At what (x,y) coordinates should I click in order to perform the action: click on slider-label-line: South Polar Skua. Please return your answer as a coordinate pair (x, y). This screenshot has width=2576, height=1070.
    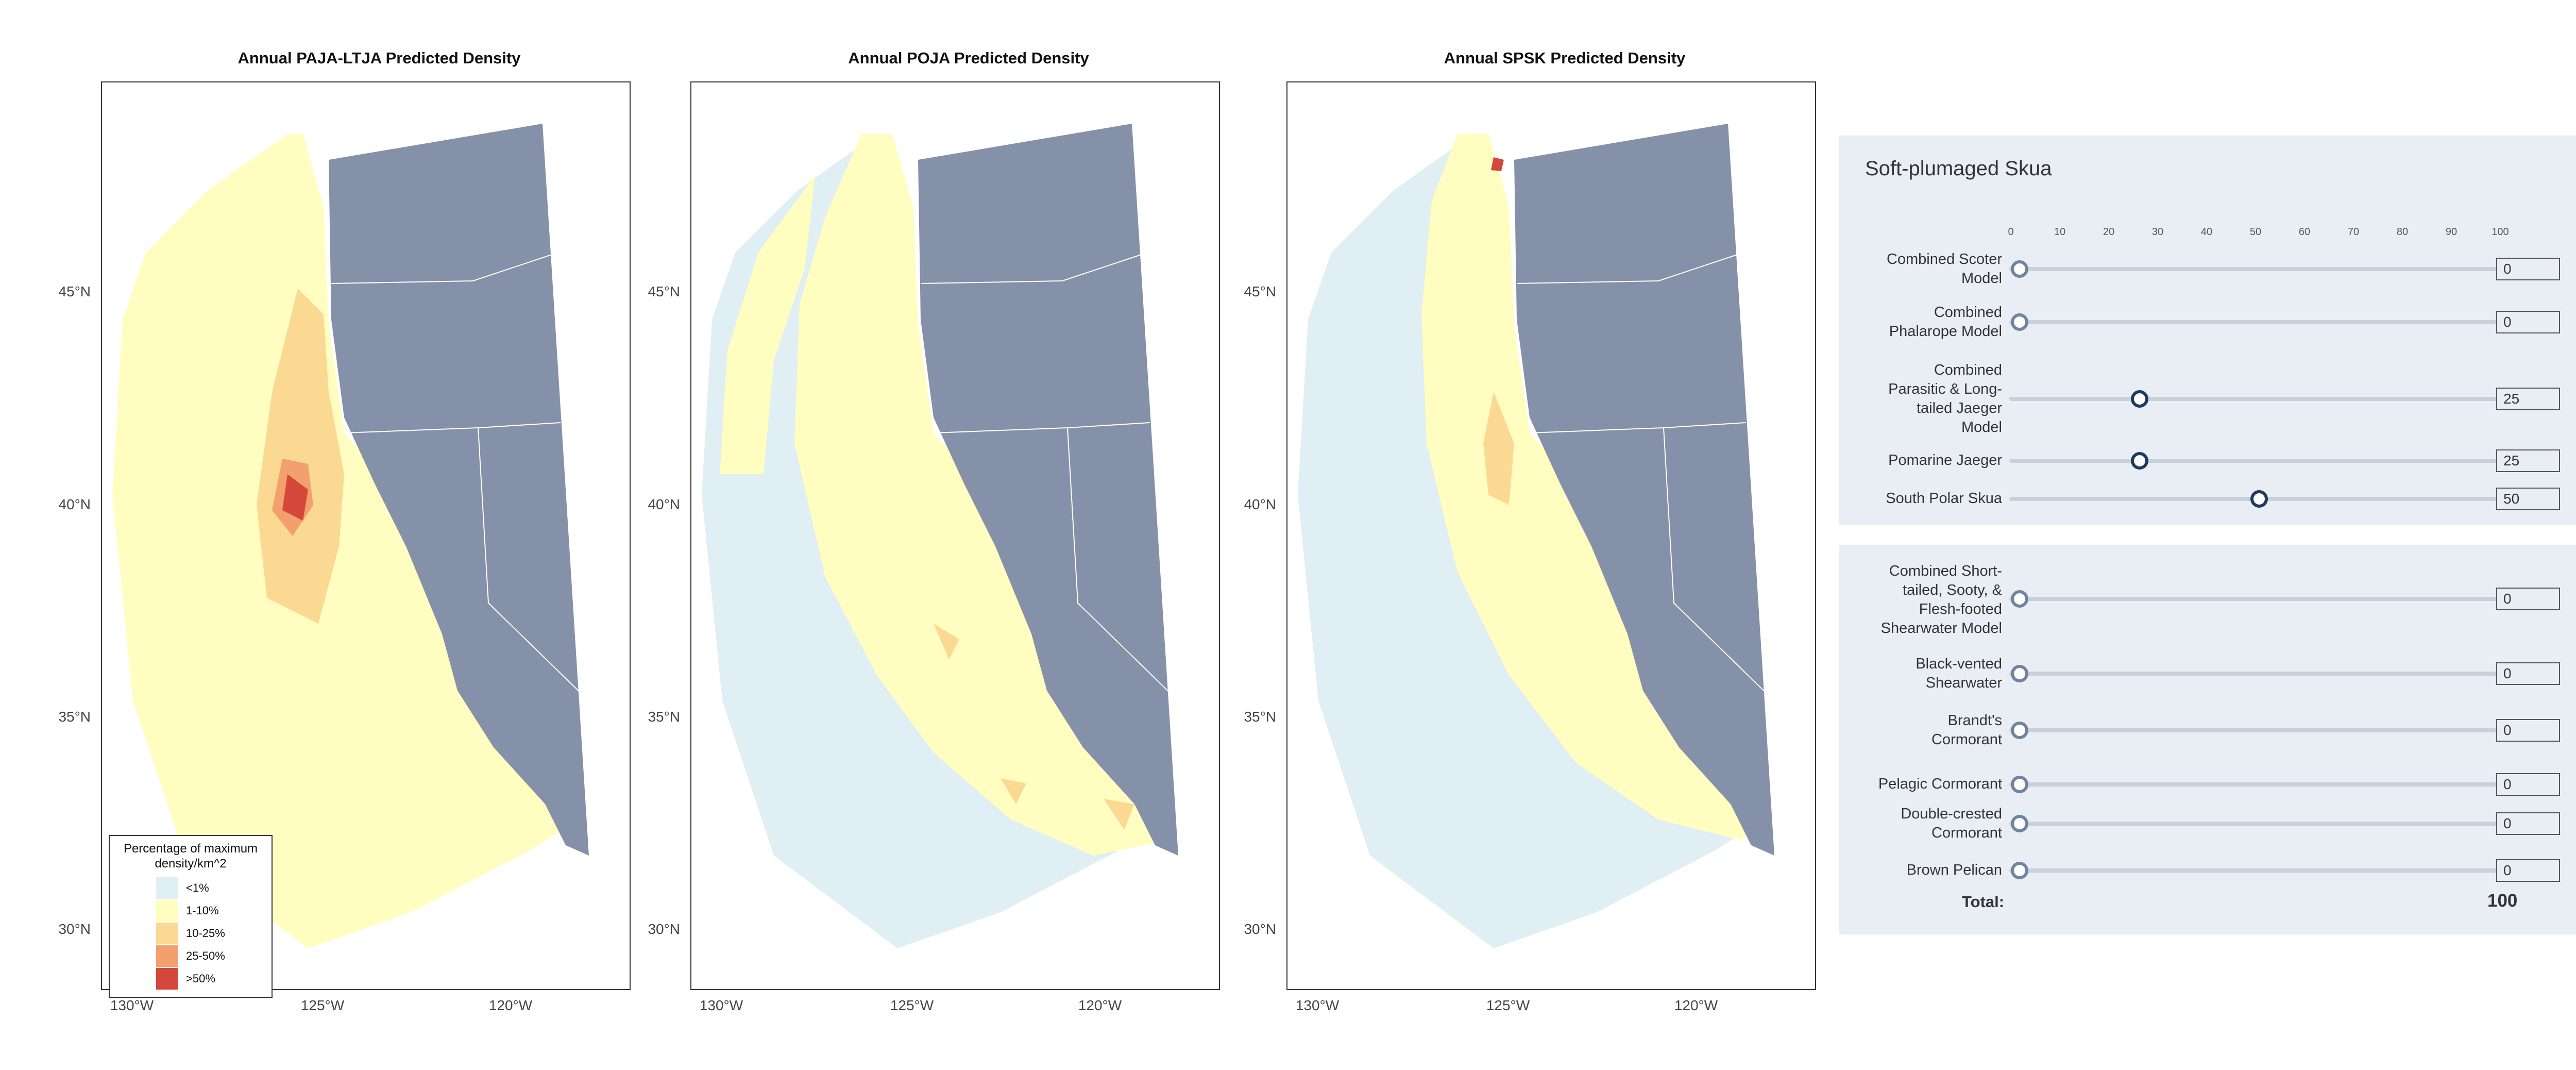
    Looking at the image, I should click on (1944, 498).